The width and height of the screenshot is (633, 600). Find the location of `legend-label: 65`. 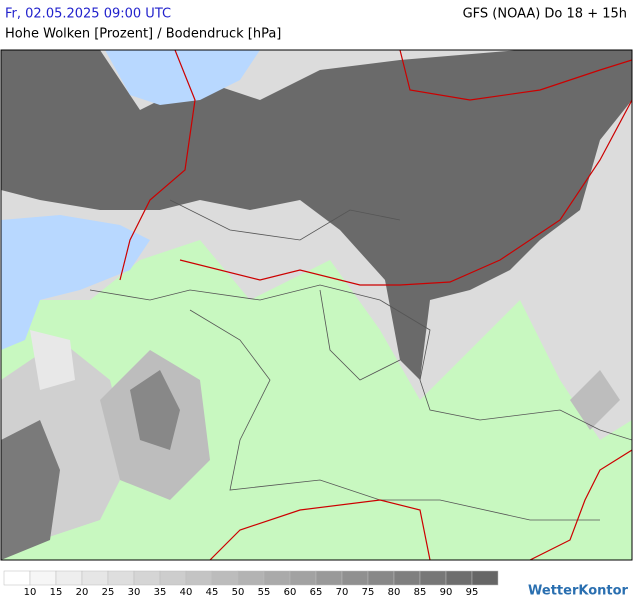

legend-label: 65 is located at coordinates (316, 592).